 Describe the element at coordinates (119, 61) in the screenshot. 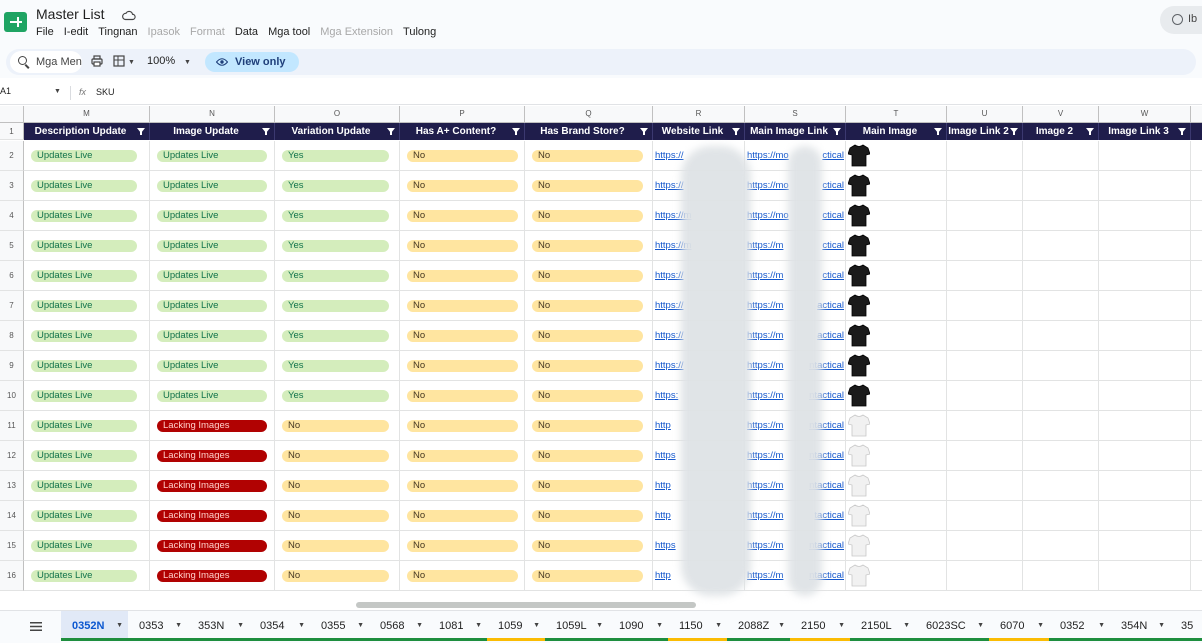

I see `spreadsheet-format-icon` at that location.